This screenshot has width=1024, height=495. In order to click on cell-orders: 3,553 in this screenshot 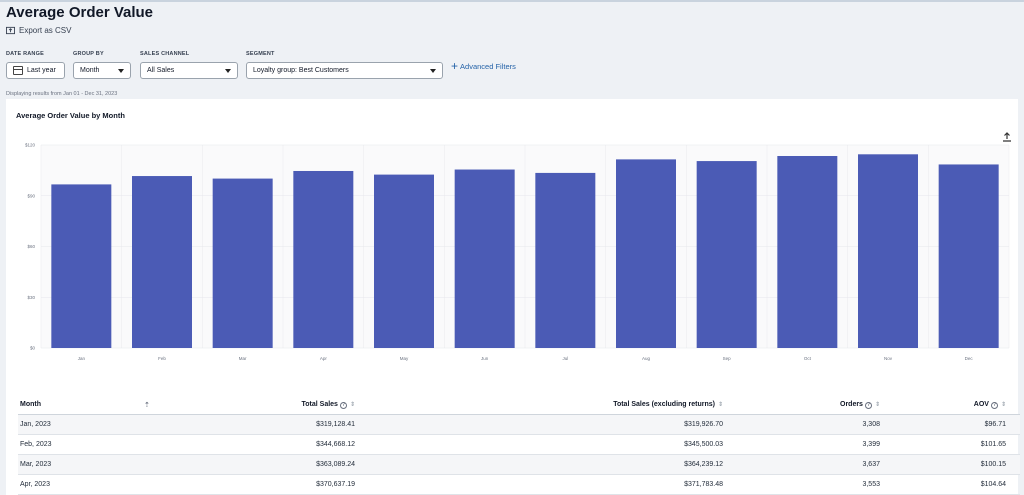, I will do `click(871, 484)`.